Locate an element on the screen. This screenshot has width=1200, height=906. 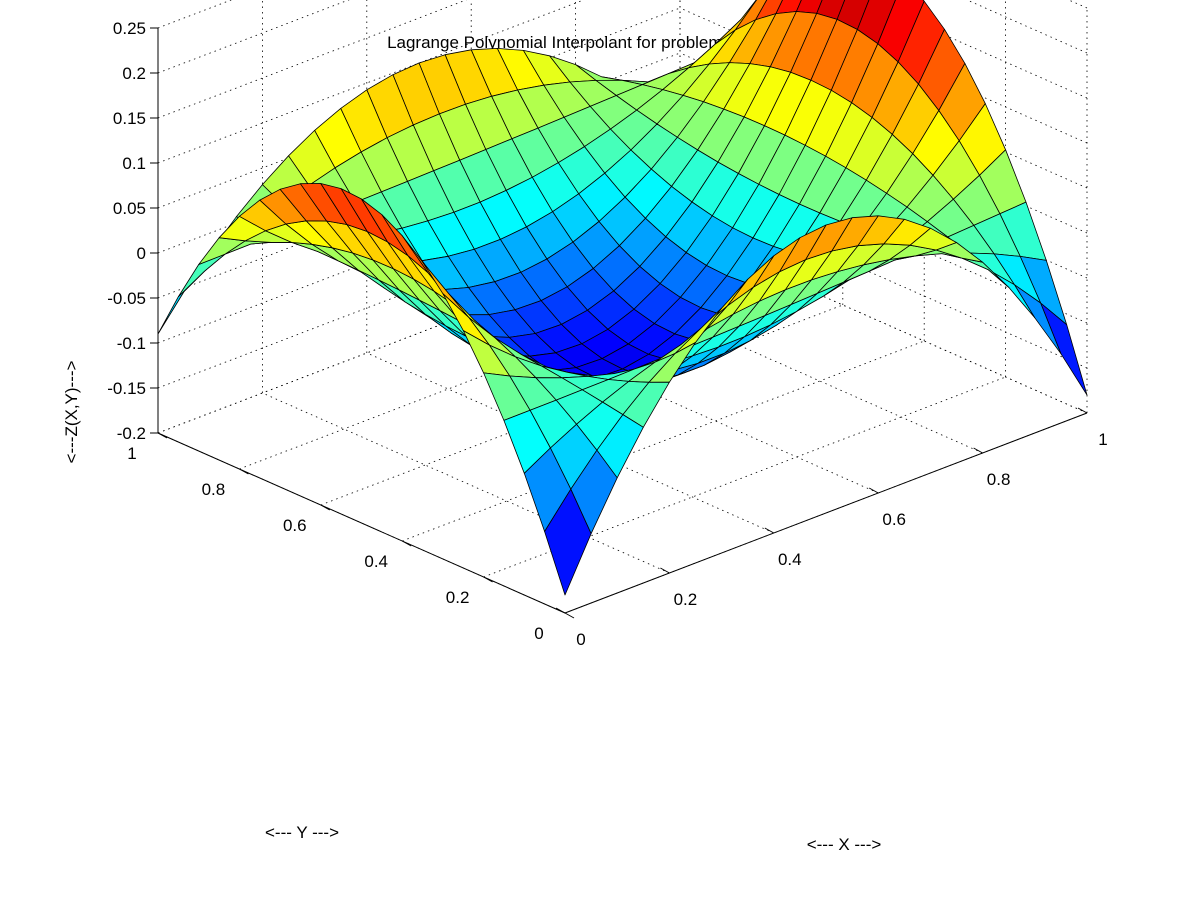
z-tick-label: 0.25 is located at coordinates (129, 28).